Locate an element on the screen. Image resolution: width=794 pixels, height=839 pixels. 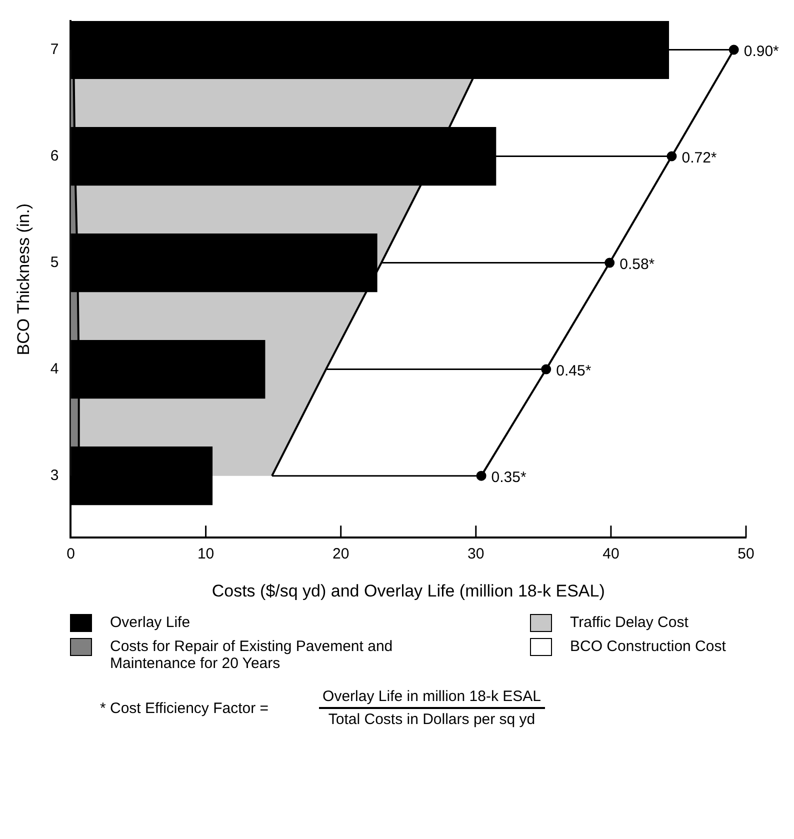
y-tick-label: 6 is located at coordinates (54, 155).